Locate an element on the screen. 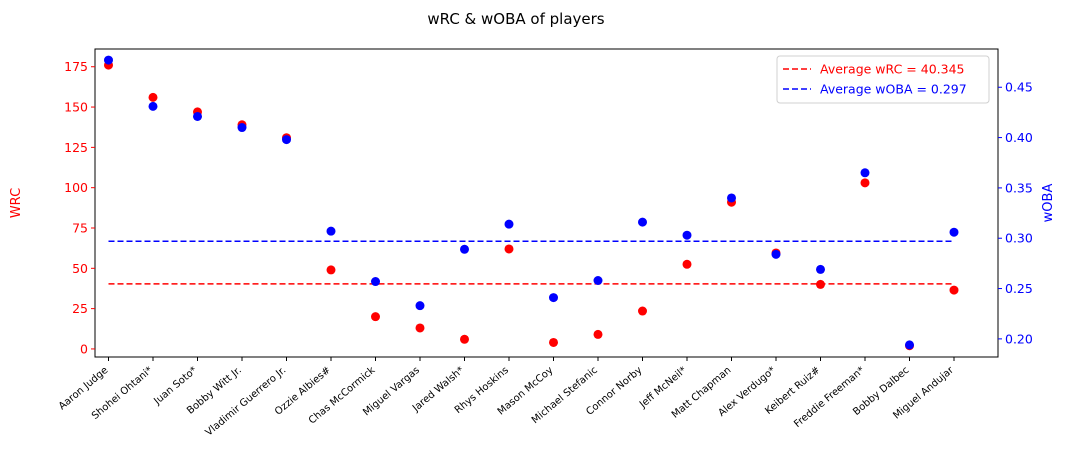  right-axis-tick-label: 0.25 is located at coordinates (1019, 288).